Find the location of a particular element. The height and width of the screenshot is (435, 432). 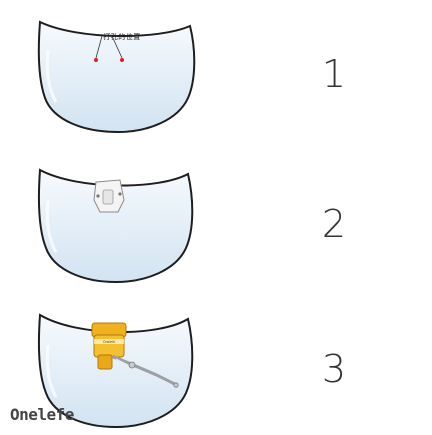

yellow-clip-icon: Onelefe is located at coordinates (109, 346).